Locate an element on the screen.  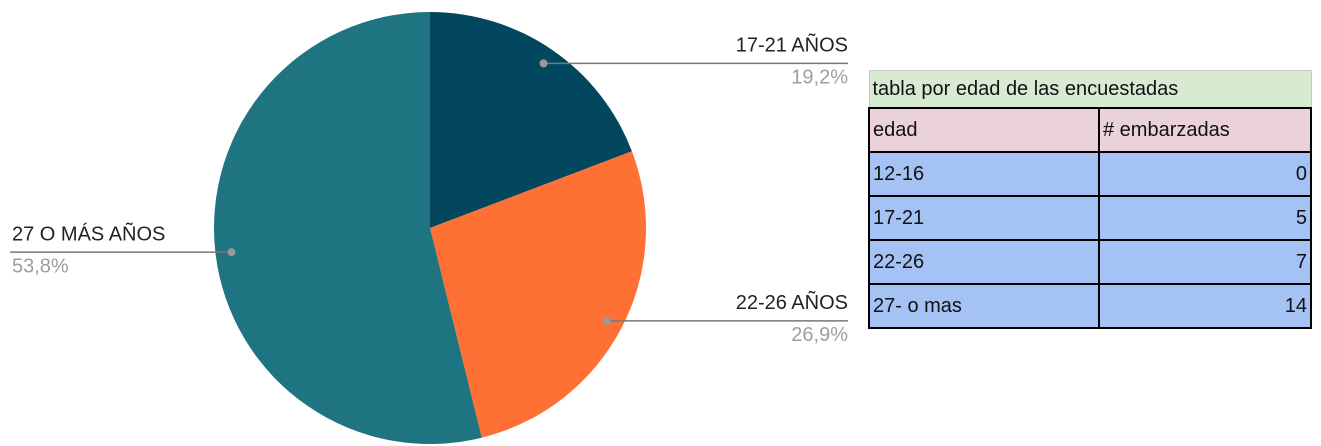
table-cell: 14 is located at coordinates (1205, 306).